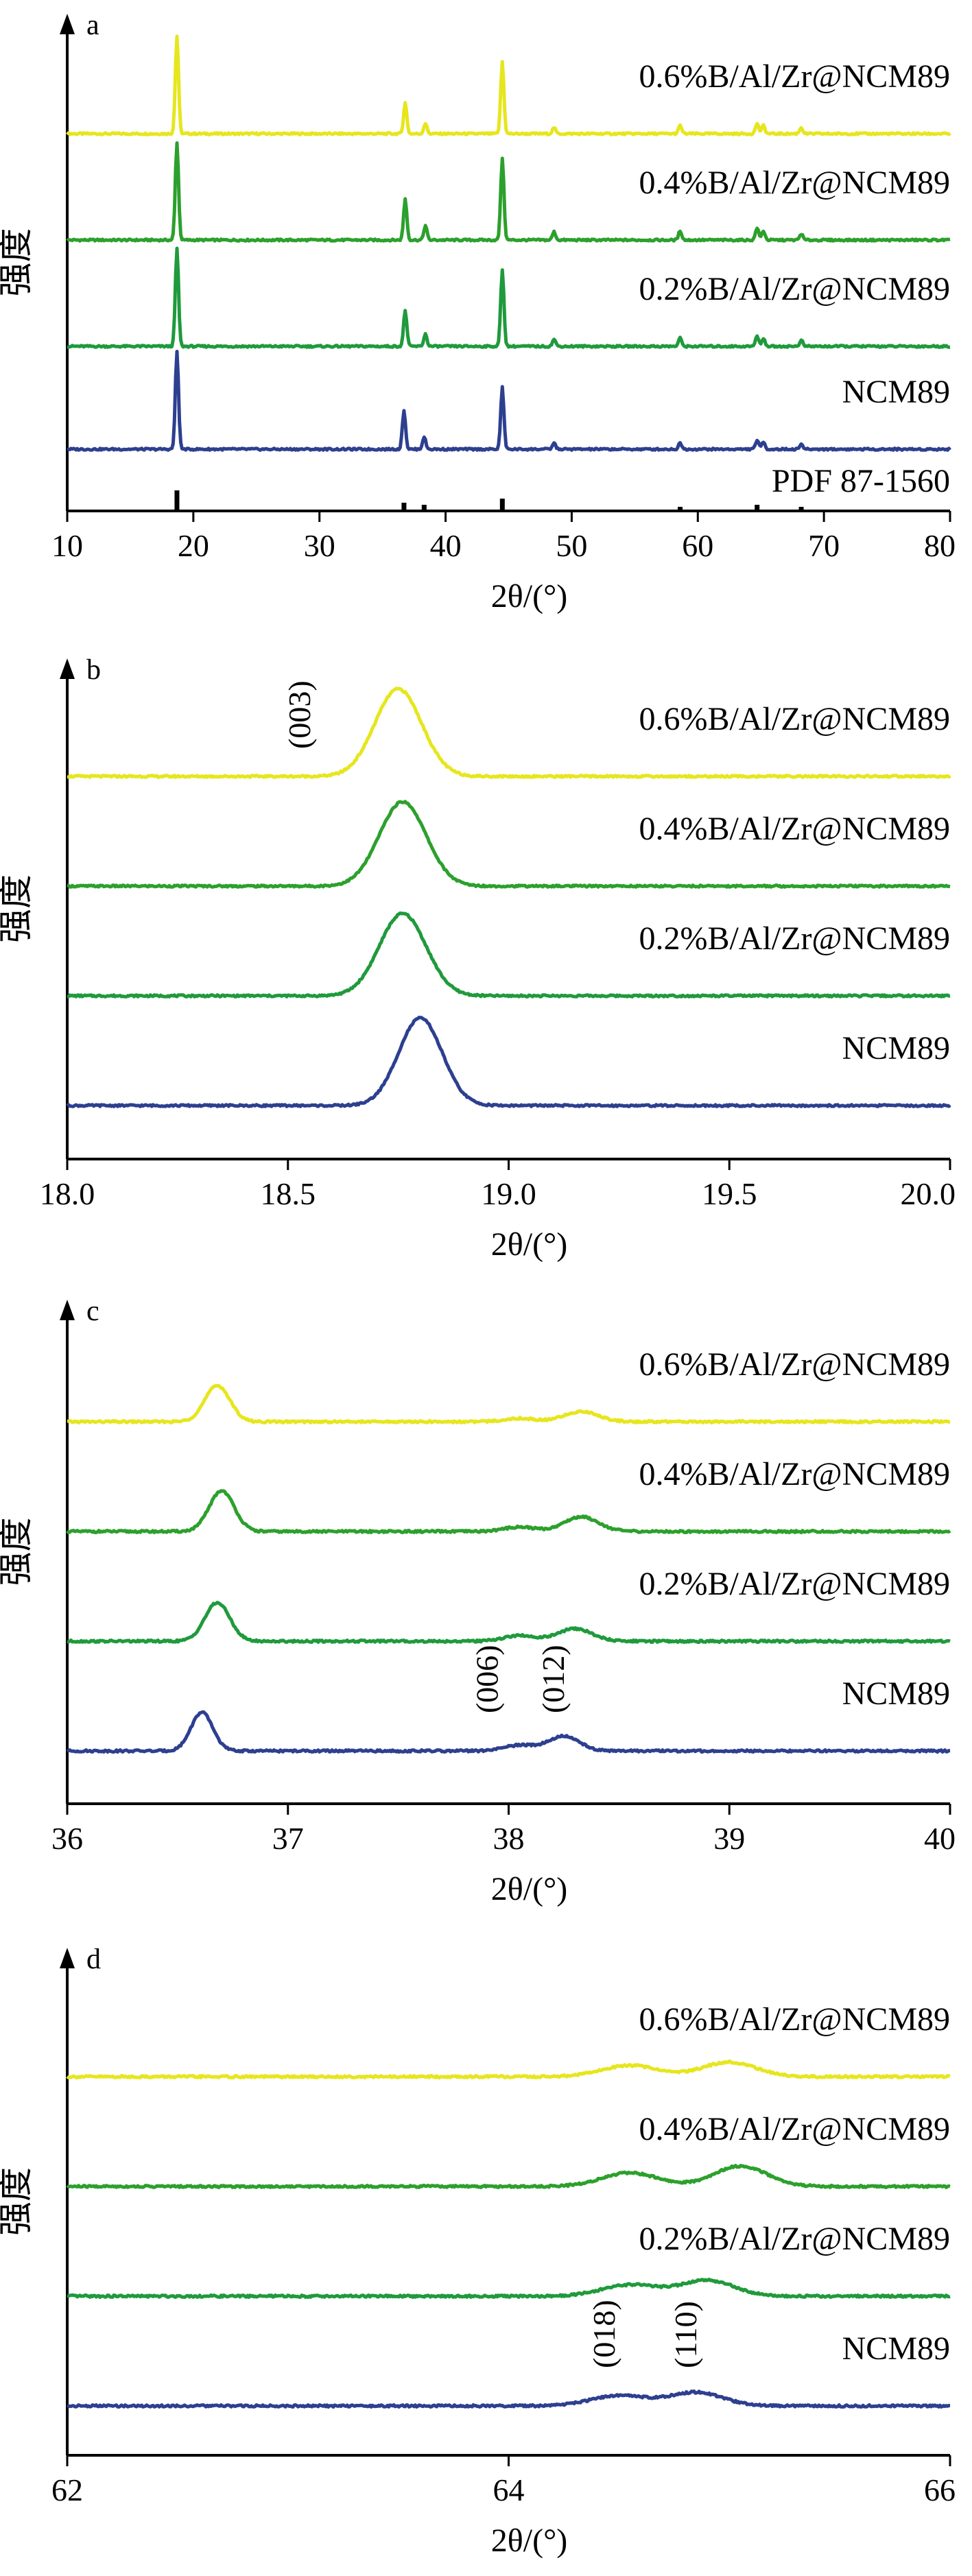 The image size is (972, 2576). I want to click on x-tick-label: 20.0, so click(929, 1193).